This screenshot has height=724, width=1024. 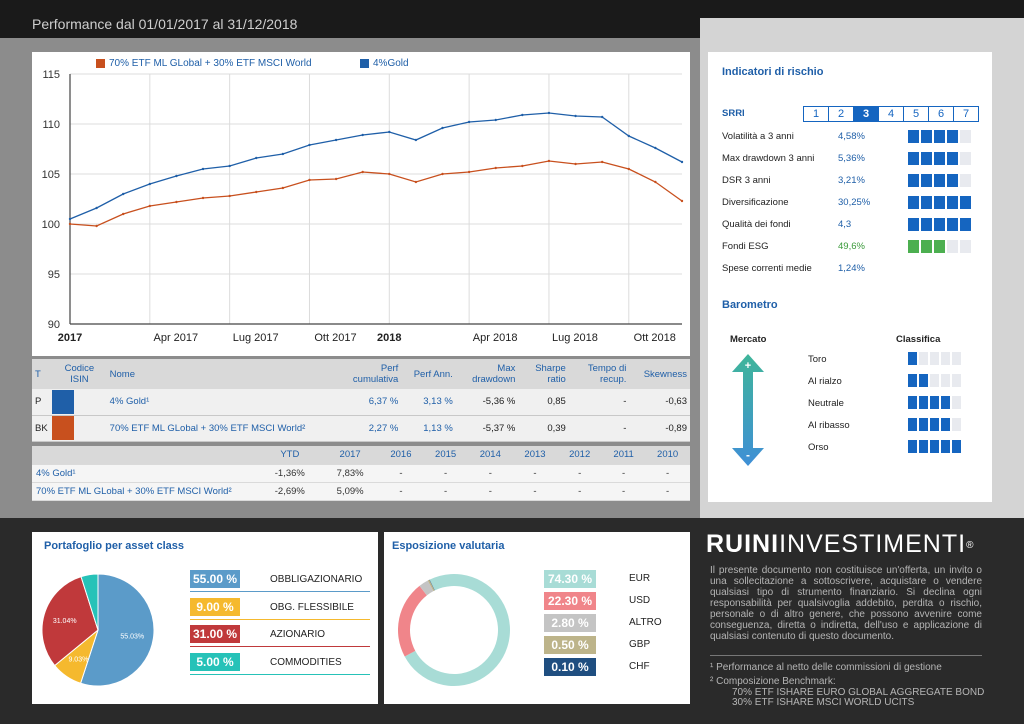 I want to click on risk-value: 3,21%, so click(x=851, y=180).